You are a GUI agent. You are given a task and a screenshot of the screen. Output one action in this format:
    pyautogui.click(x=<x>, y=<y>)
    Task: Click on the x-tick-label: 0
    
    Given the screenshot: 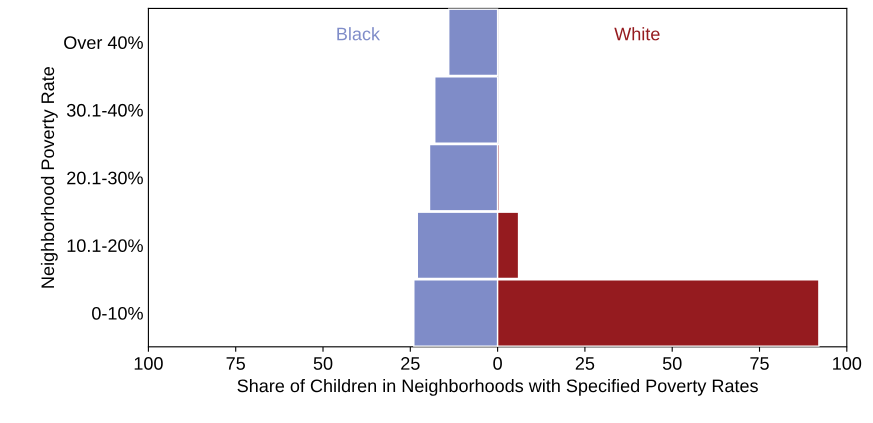 What is the action you would take?
    pyautogui.click(x=497, y=363)
    